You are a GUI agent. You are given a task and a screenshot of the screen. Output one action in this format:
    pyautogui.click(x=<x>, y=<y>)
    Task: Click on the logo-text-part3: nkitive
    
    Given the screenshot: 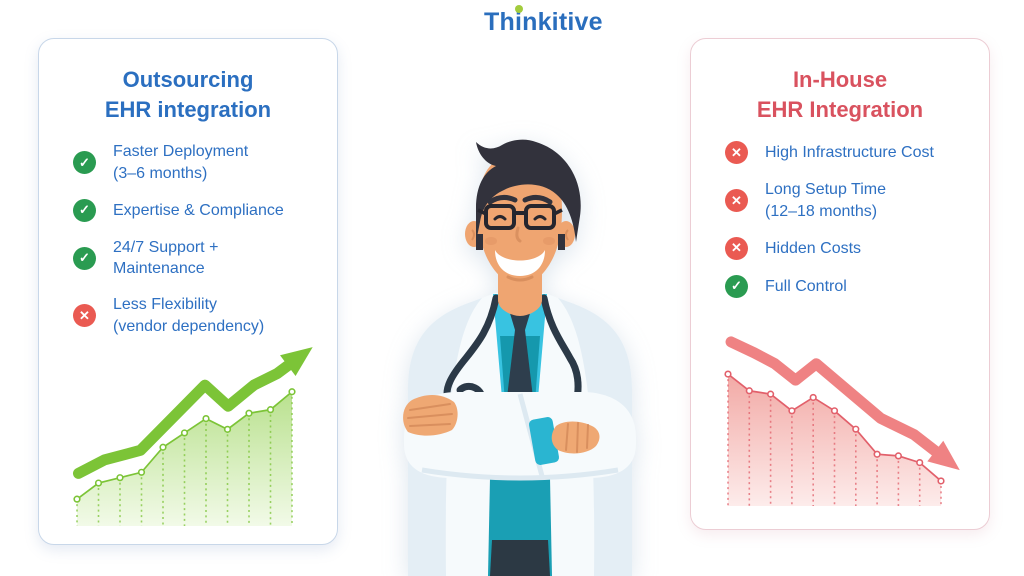 What is the action you would take?
    pyautogui.click(x=562, y=22)
    